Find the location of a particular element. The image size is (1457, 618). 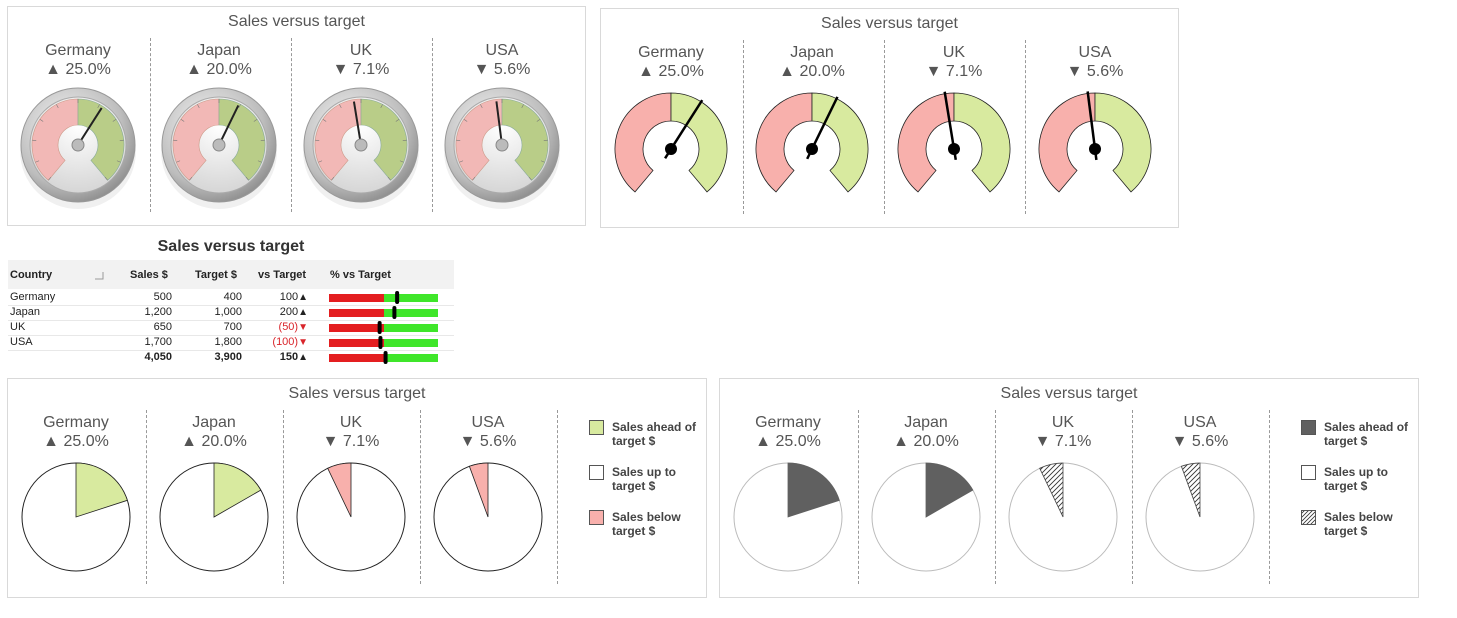

sort-icon is located at coordinates (99, 276).